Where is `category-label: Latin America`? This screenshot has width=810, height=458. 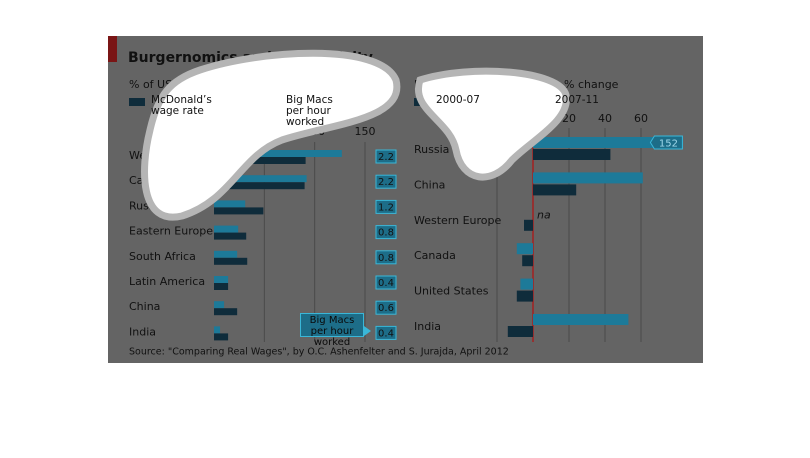
category-label: Latin America is located at coordinates (167, 281).